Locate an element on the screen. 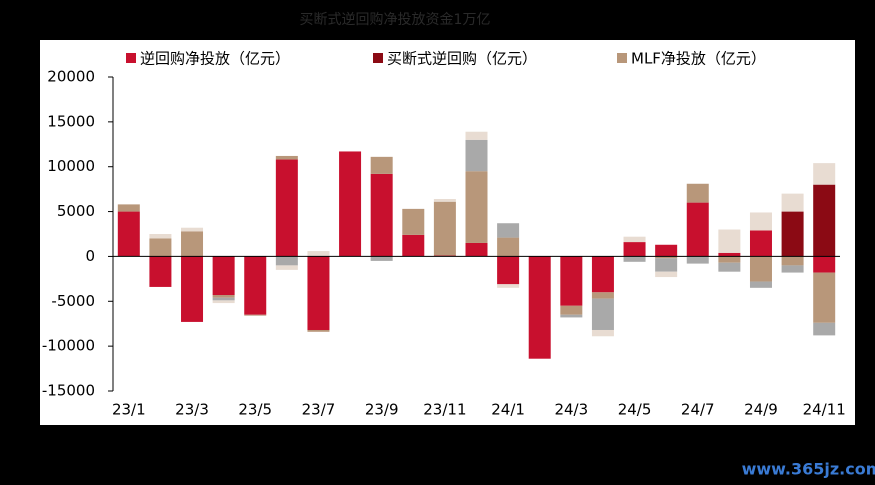  y-tick-label: 20000 is located at coordinates (71, 77).